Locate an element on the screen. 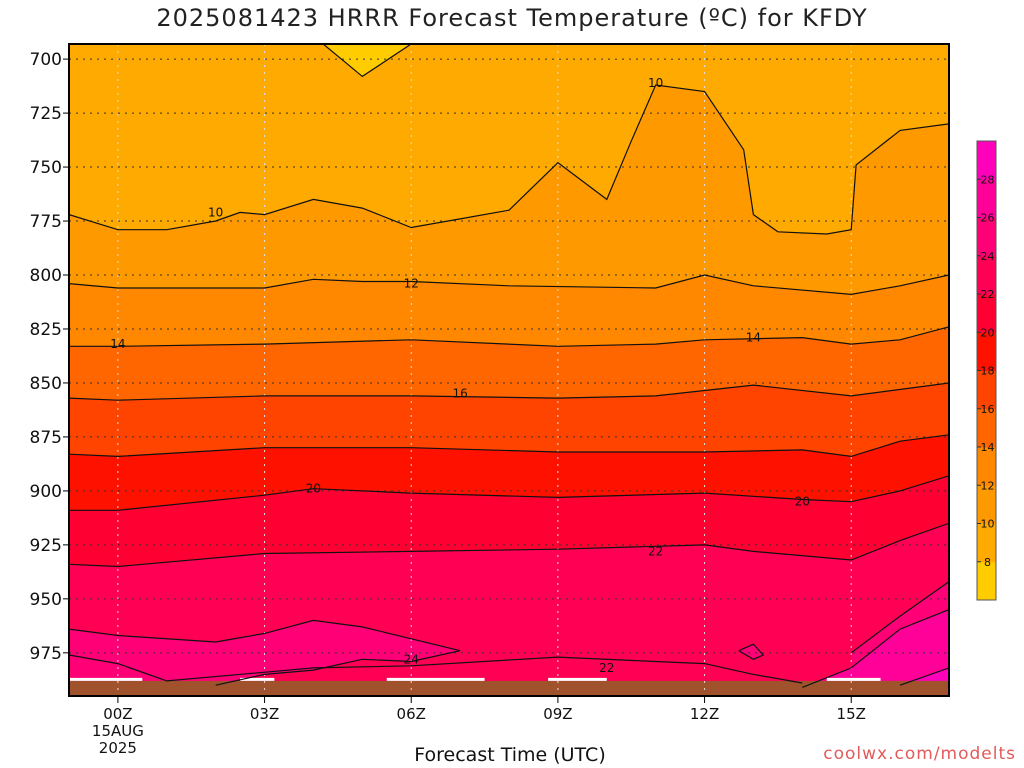  x-tick-label: 06Z is located at coordinates (411, 714).